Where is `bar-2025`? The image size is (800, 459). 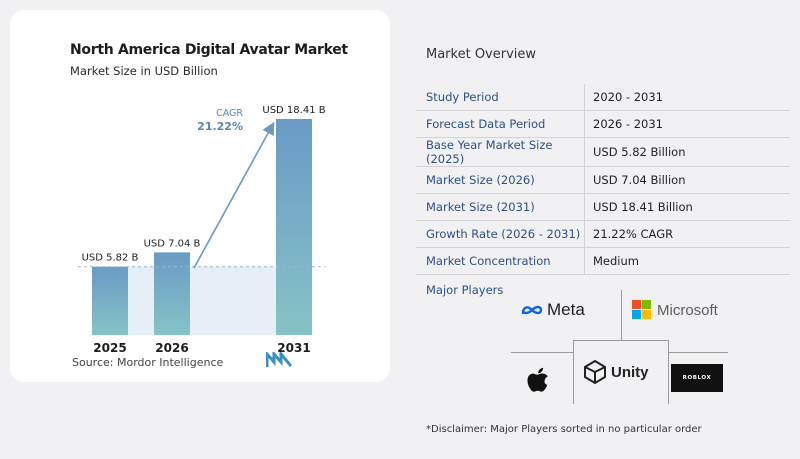 bar-2025 is located at coordinates (110, 300).